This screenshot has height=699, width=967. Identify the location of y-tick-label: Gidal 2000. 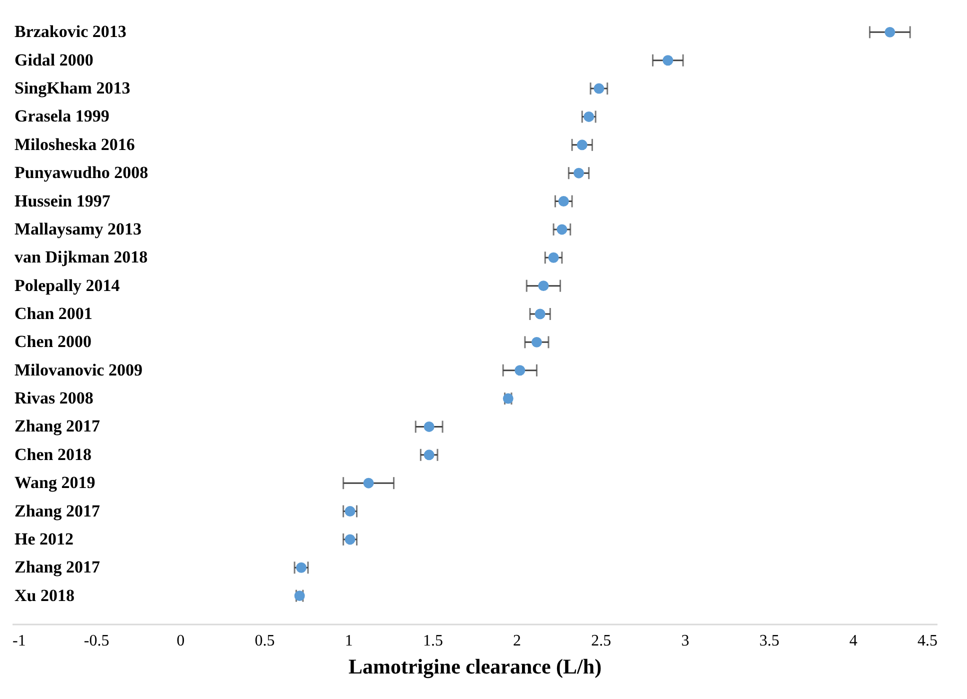
(54, 60).